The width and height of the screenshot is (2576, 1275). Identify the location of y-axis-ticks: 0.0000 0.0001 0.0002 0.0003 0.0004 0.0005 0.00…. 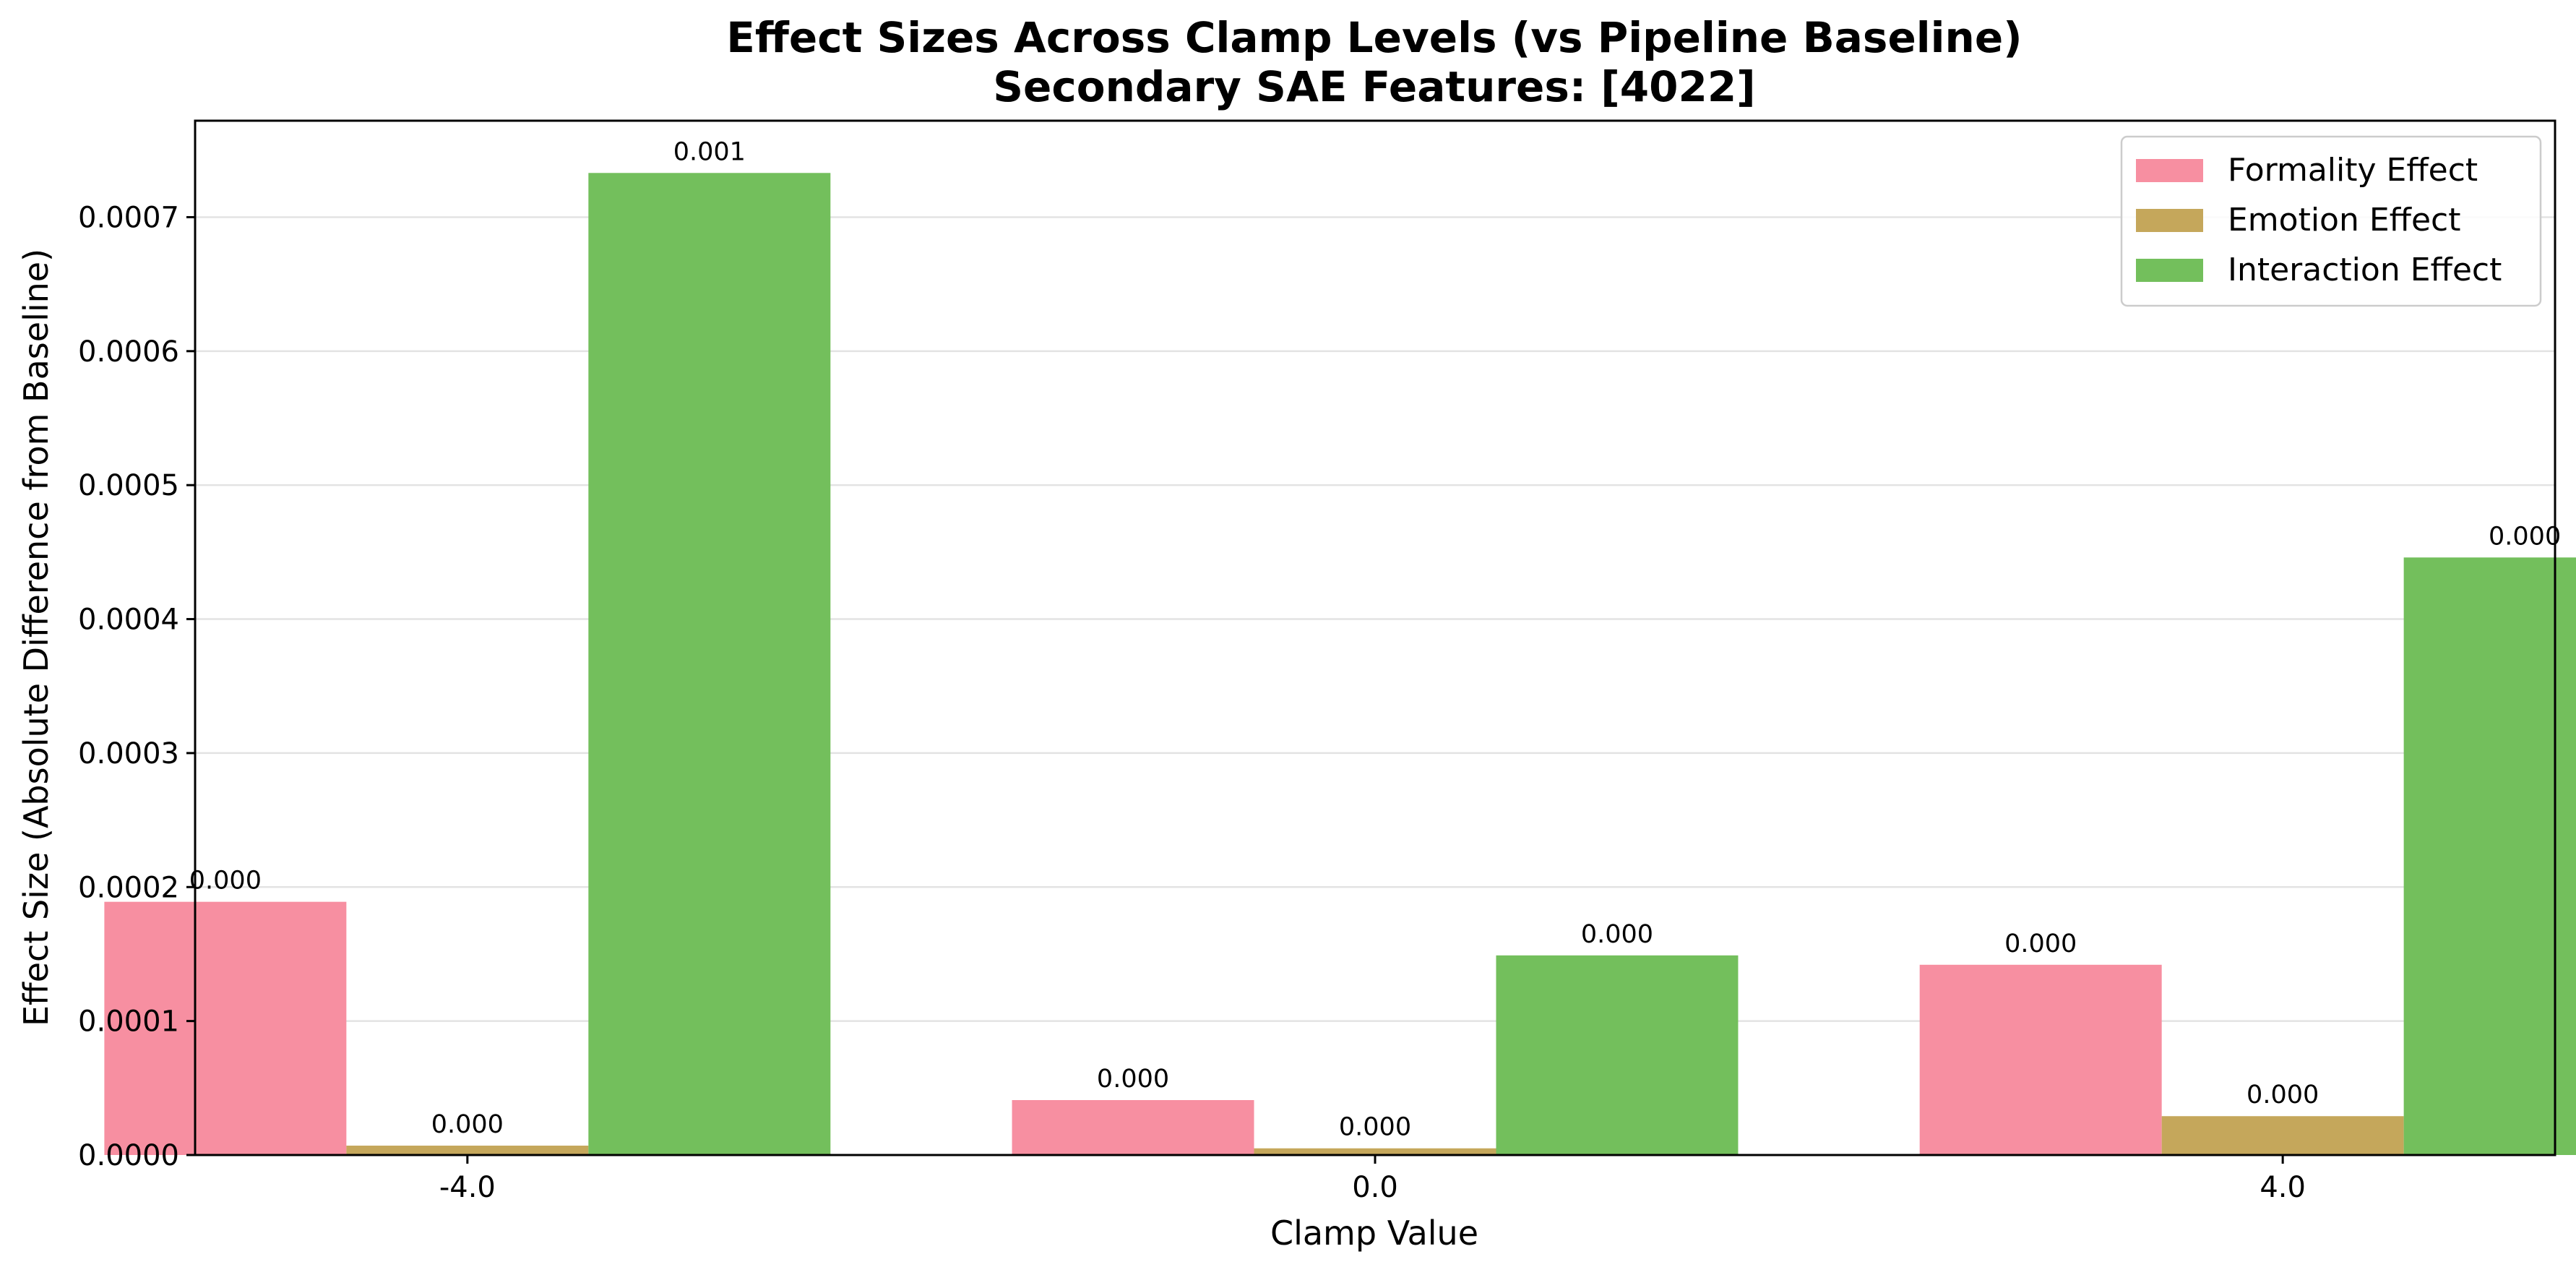
(136, 686).